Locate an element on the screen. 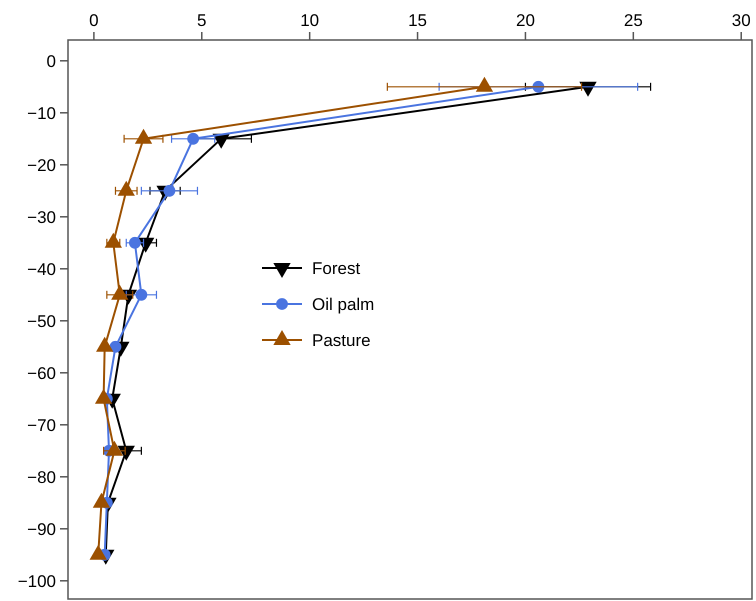  y-tick-label: −30 is located at coordinates (41, 217).